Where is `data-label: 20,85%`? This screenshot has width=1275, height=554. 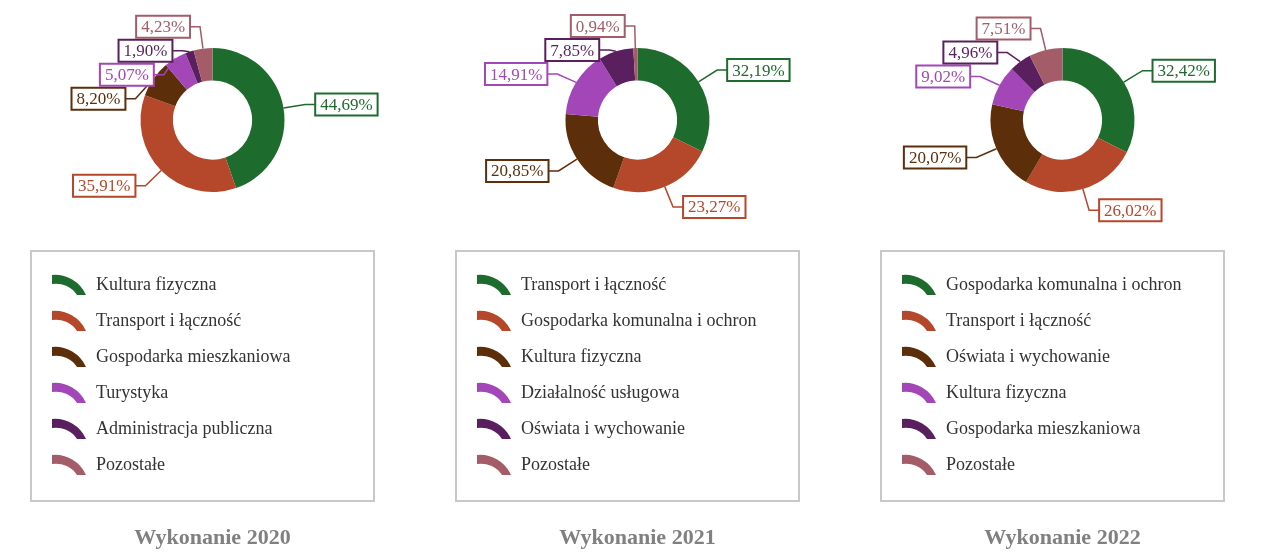
data-label: 20,85% is located at coordinates (517, 171).